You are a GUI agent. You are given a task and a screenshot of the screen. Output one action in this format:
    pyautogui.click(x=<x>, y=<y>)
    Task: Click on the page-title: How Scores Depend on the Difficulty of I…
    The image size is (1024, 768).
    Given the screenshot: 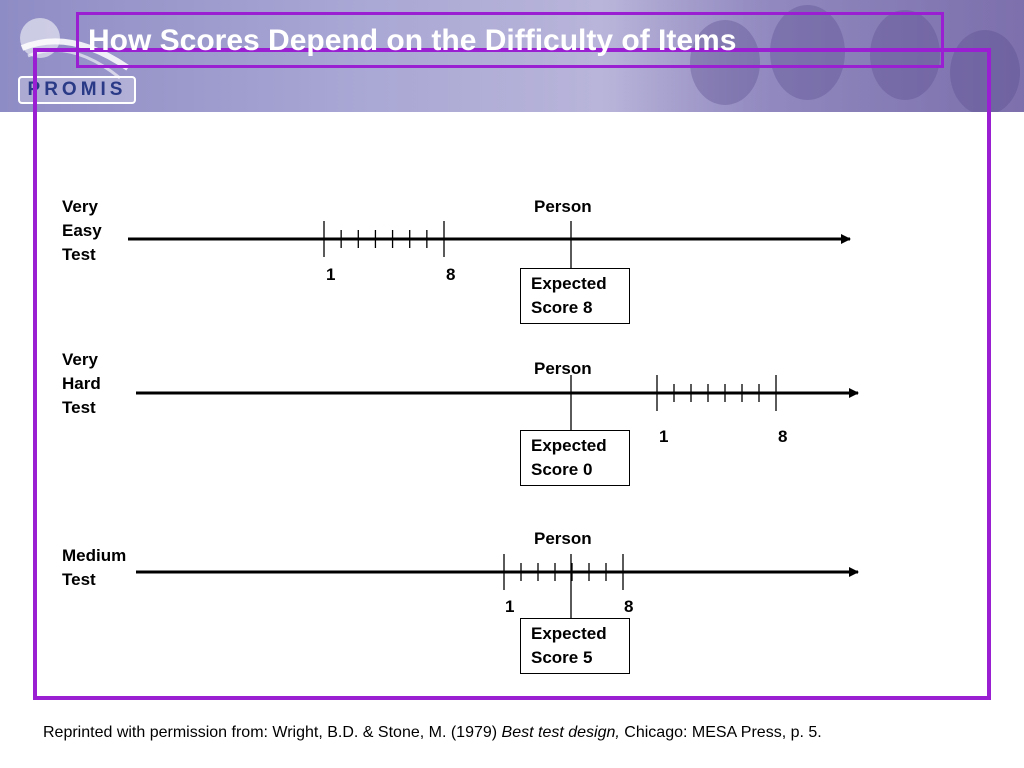 What is the action you would take?
    pyautogui.click(x=412, y=40)
    